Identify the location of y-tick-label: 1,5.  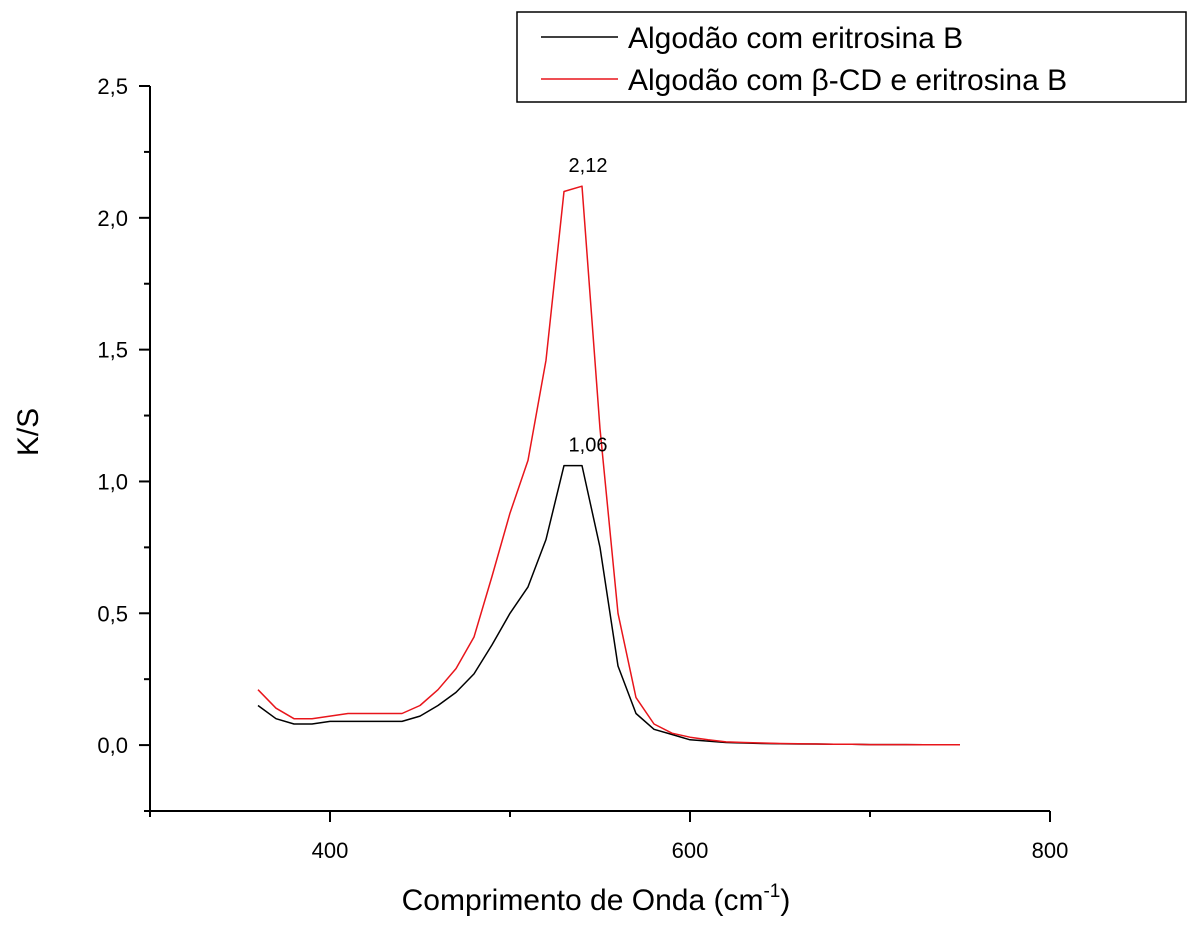
(112, 350).